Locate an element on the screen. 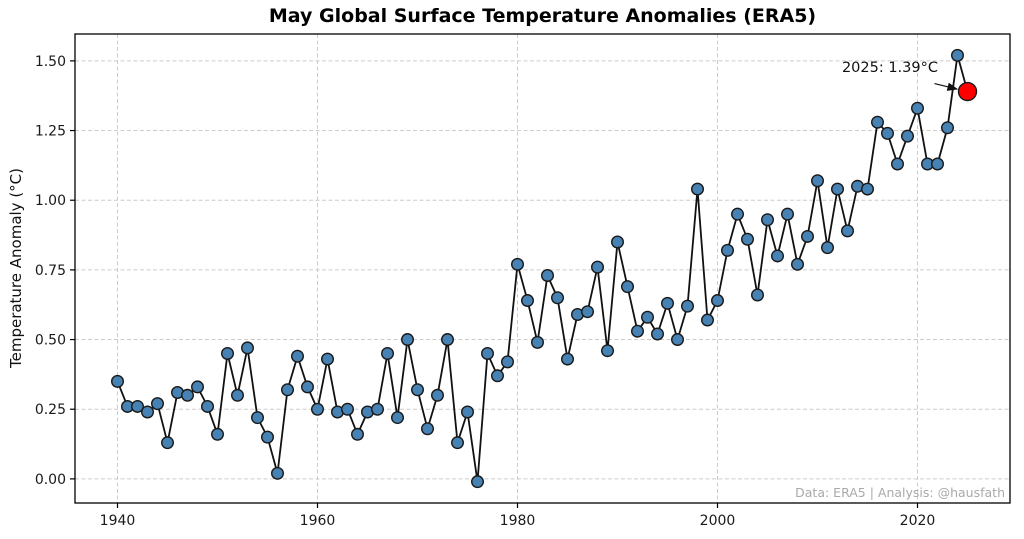  x-tick-label: 1980 is located at coordinates (518, 521).